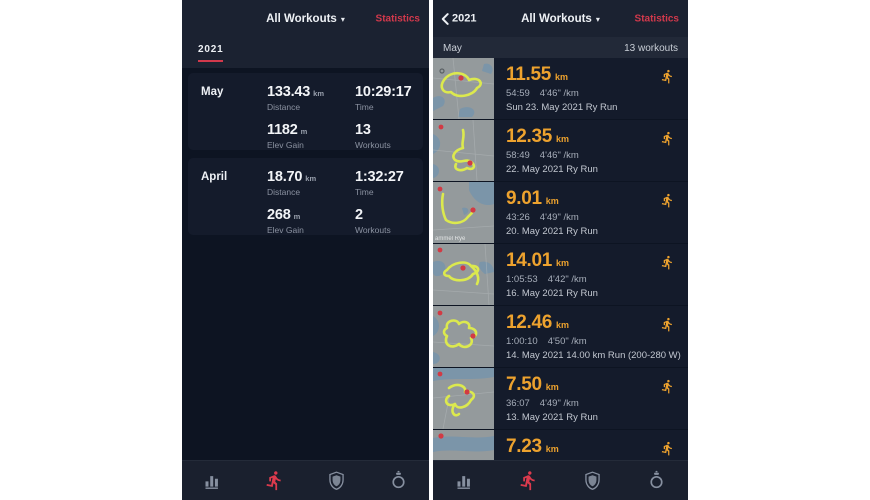 Image resolution: width=870 pixels, height=500 pixels. What do you see at coordinates (458, 18) in the screenshot?
I see `back-button: 2021` at bounding box center [458, 18].